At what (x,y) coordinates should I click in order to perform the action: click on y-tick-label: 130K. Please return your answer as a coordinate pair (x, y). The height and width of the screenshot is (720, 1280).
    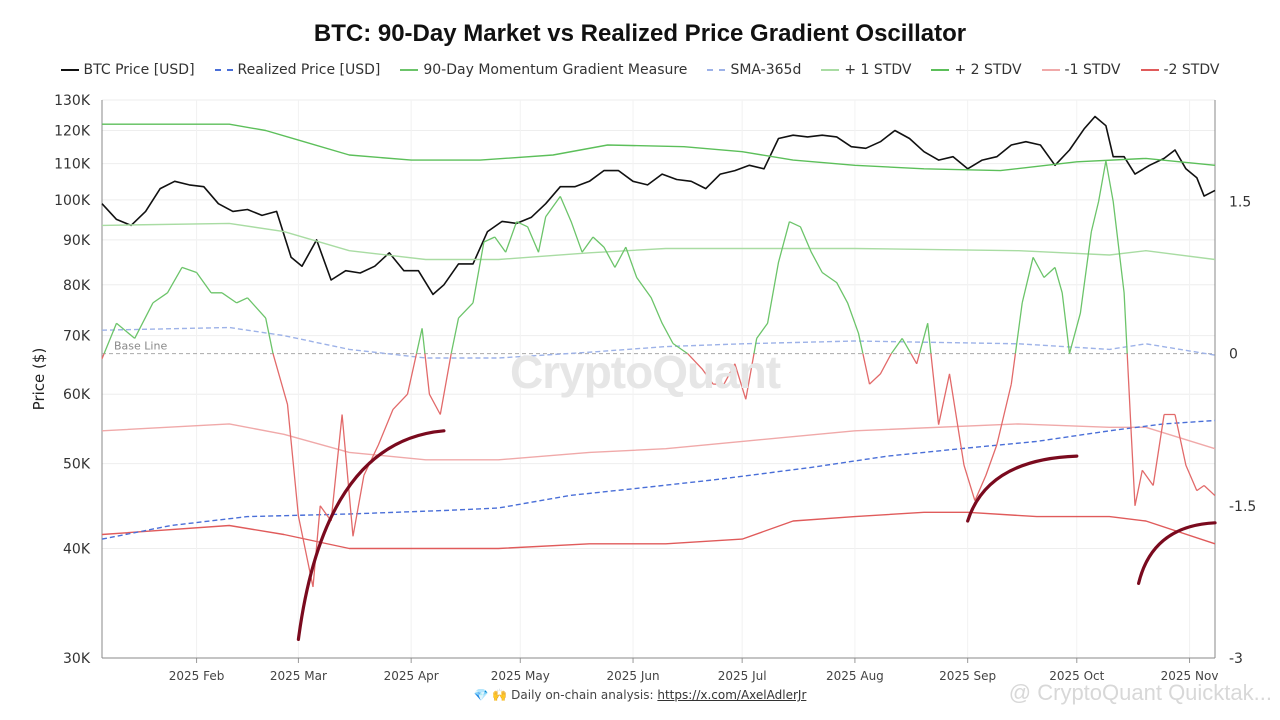
    Looking at the image, I should click on (72, 101).